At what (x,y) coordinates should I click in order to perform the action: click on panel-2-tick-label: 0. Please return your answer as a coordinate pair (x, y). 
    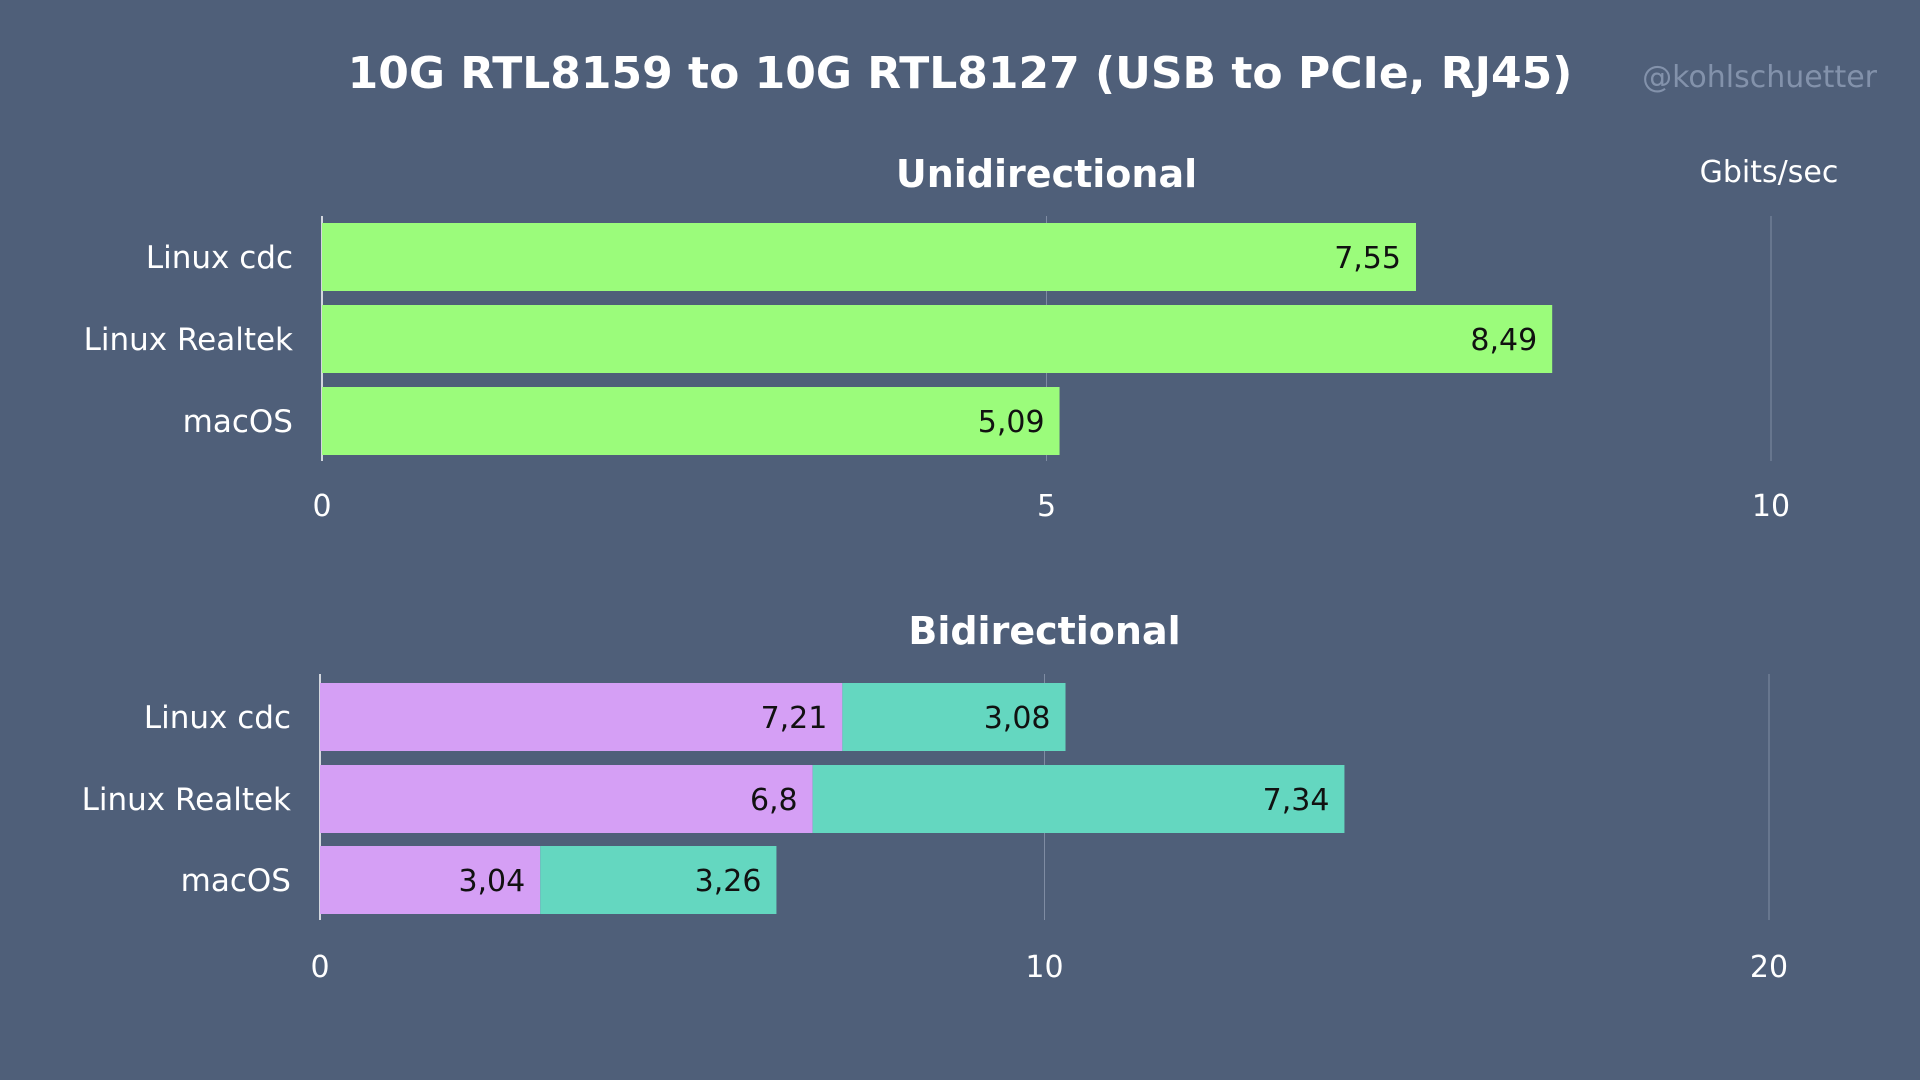
    Looking at the image, I should click on (319, 967).